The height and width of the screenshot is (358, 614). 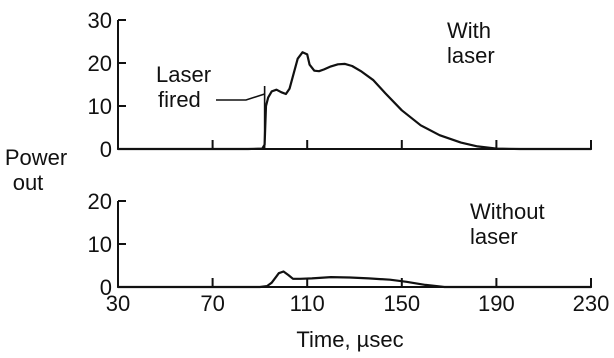 What do you see at coordinates (507, 224) in the screenshot?
I see `series-annotation: Without laser` at bounding box center [507, 224].